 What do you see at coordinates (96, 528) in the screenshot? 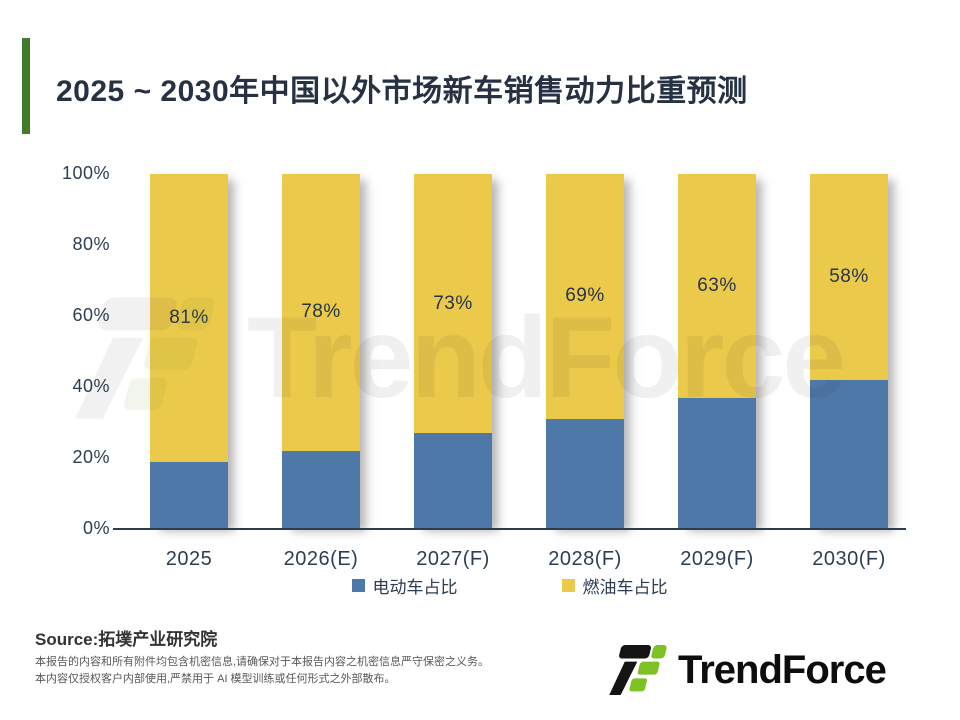
I see `y-axis-tick-label: 0%` at bounding box center [96, 528].